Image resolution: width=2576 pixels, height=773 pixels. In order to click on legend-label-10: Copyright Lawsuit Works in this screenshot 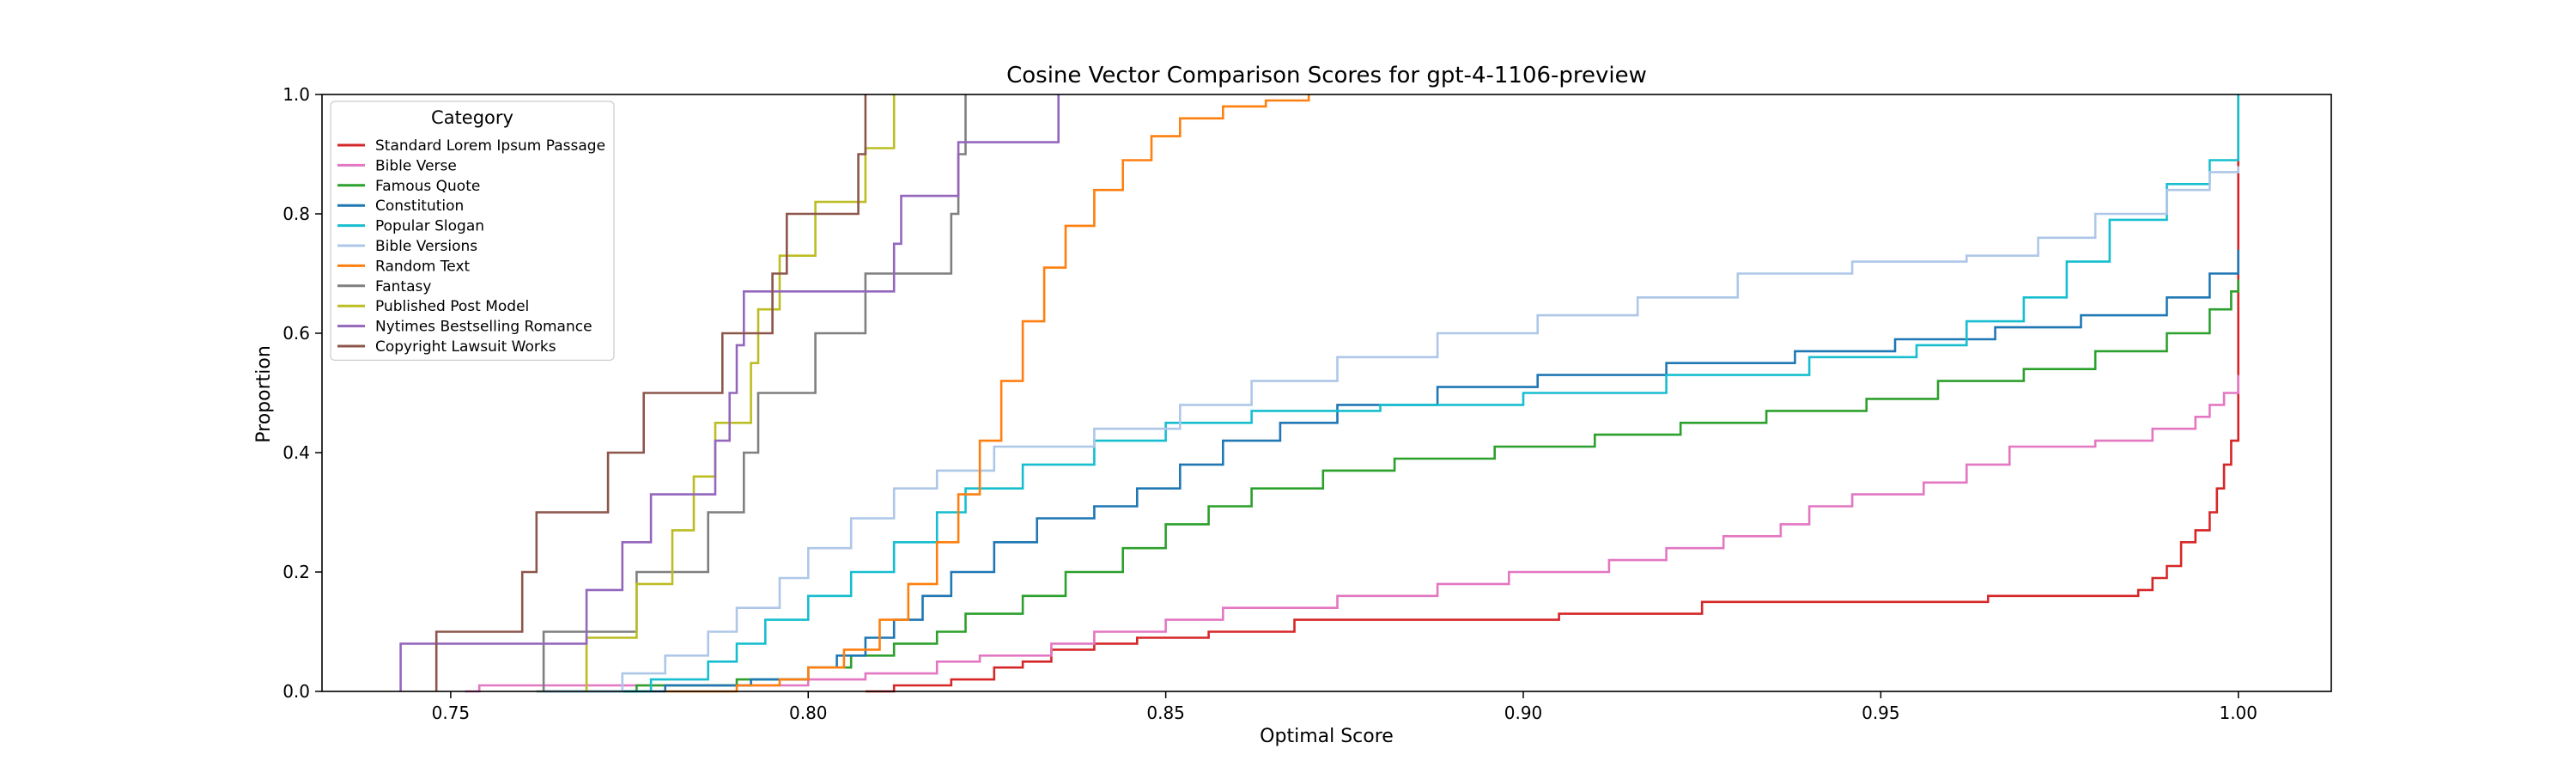, I will do `click(466, 347)`.